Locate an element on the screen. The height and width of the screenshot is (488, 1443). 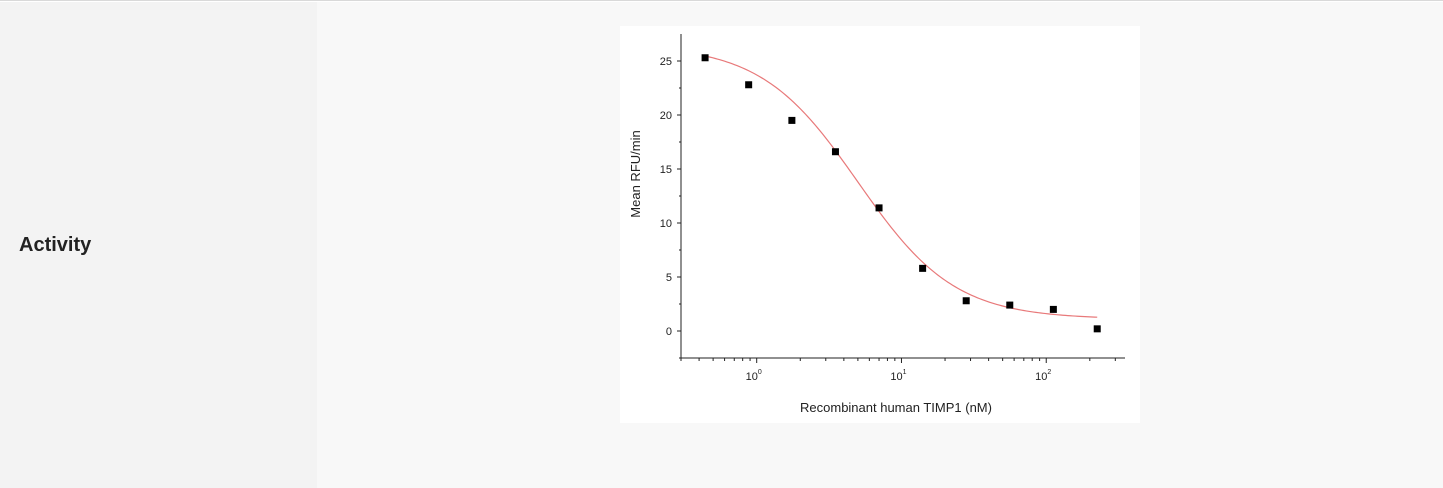
fit-curve is located at coordinates (901, 186).